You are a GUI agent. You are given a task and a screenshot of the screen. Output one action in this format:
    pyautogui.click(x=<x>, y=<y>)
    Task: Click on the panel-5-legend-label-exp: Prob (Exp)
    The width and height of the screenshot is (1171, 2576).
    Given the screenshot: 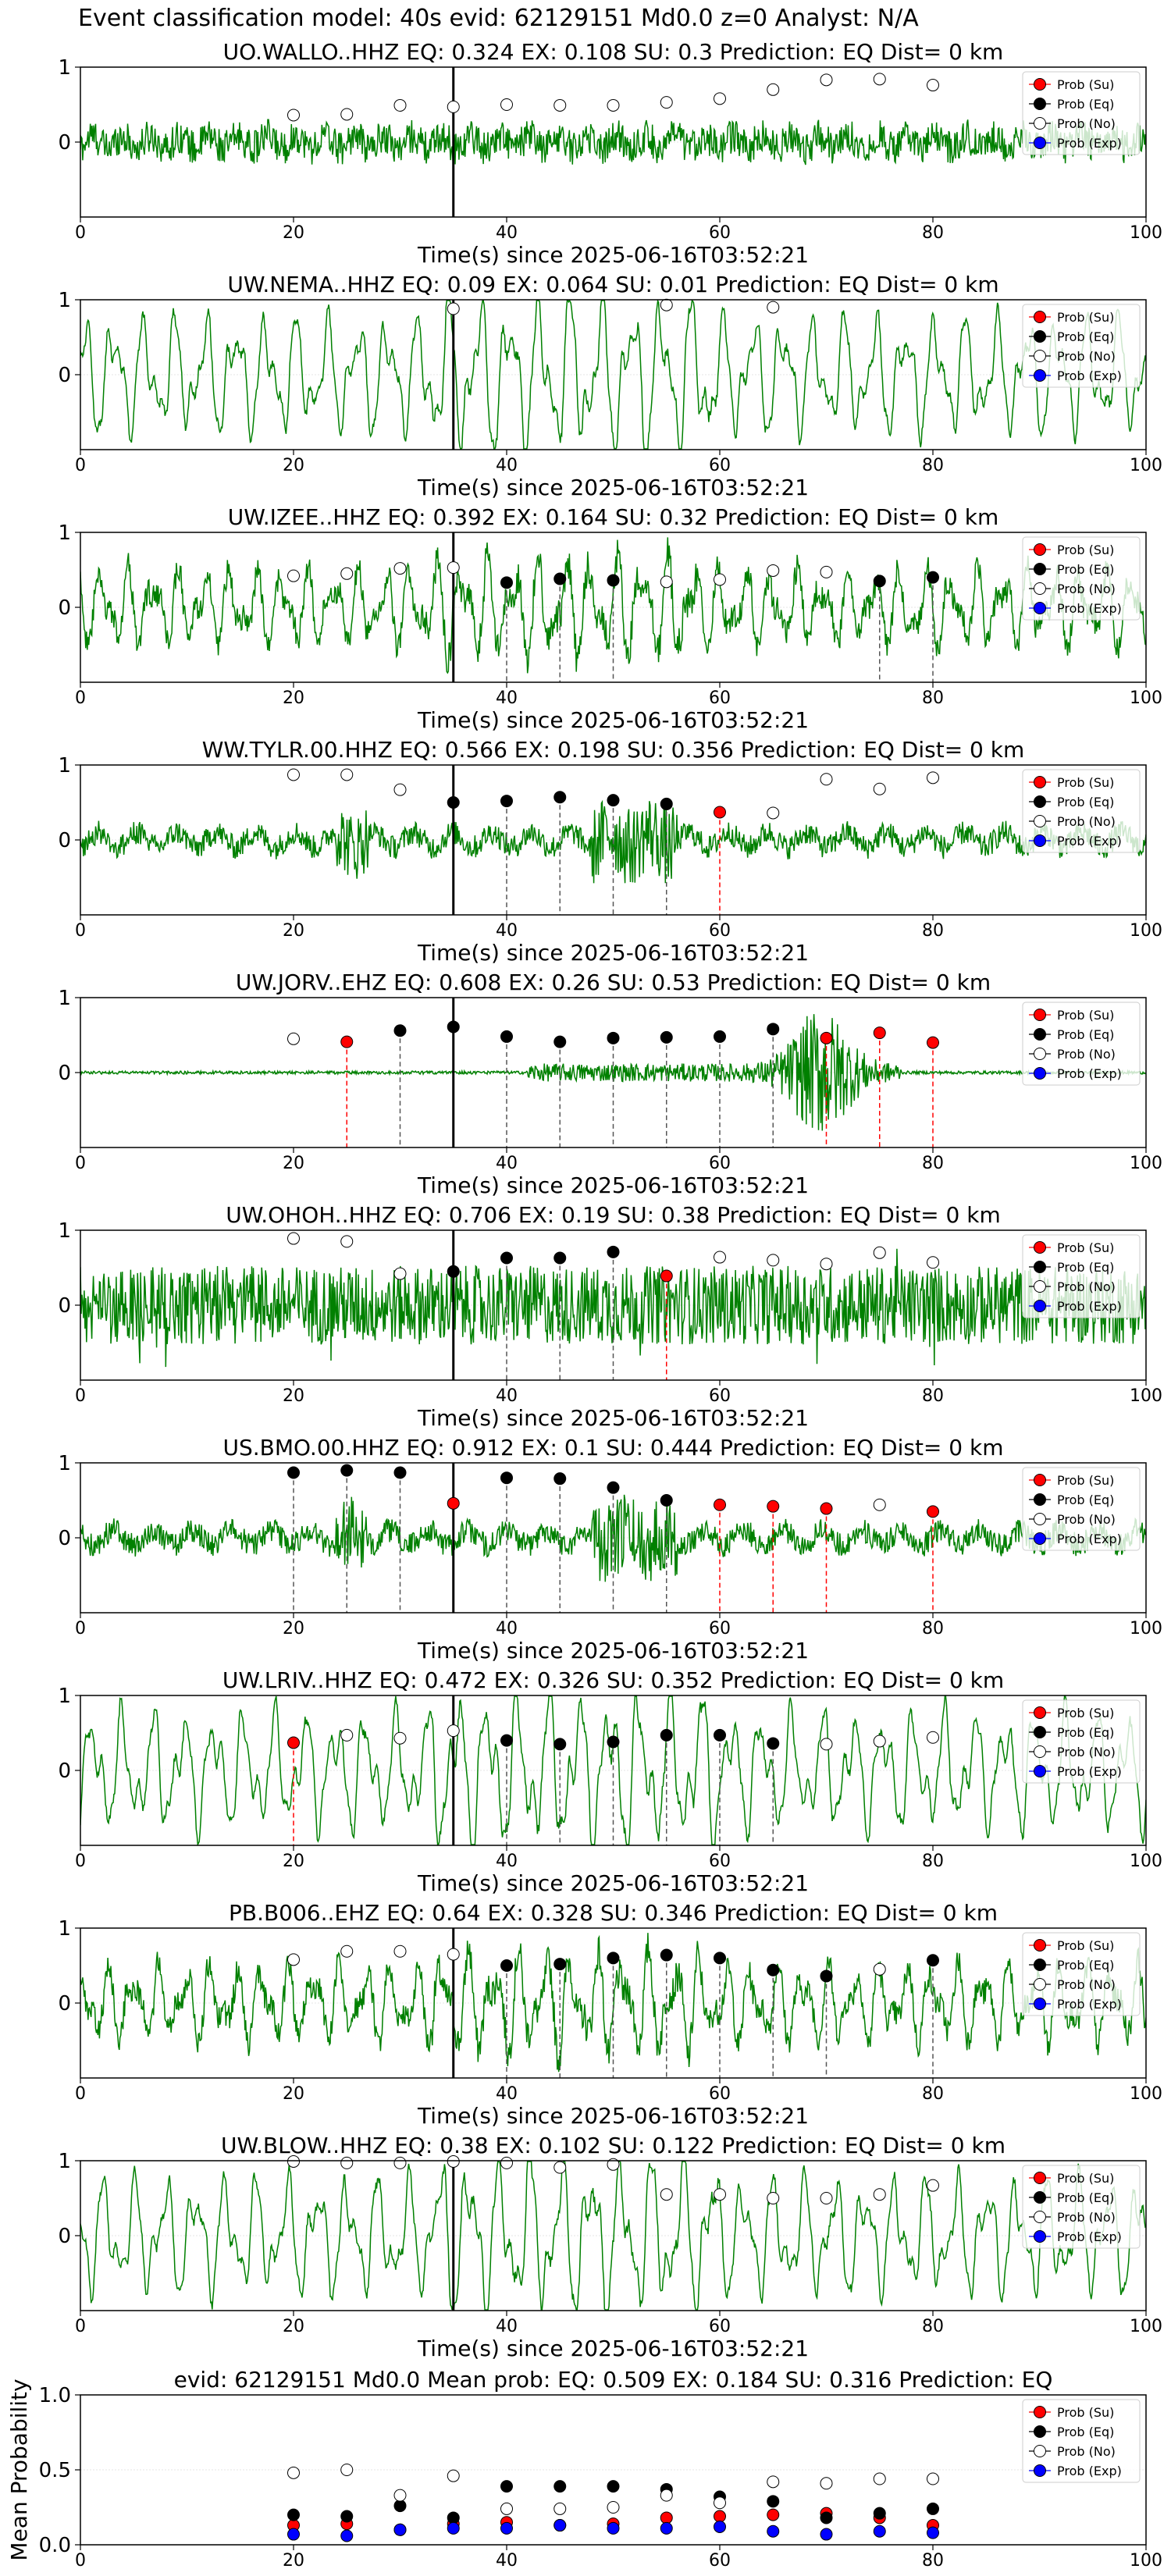 What is the action you would take?
    pyautogui.click(x=1089, y=1073)
    